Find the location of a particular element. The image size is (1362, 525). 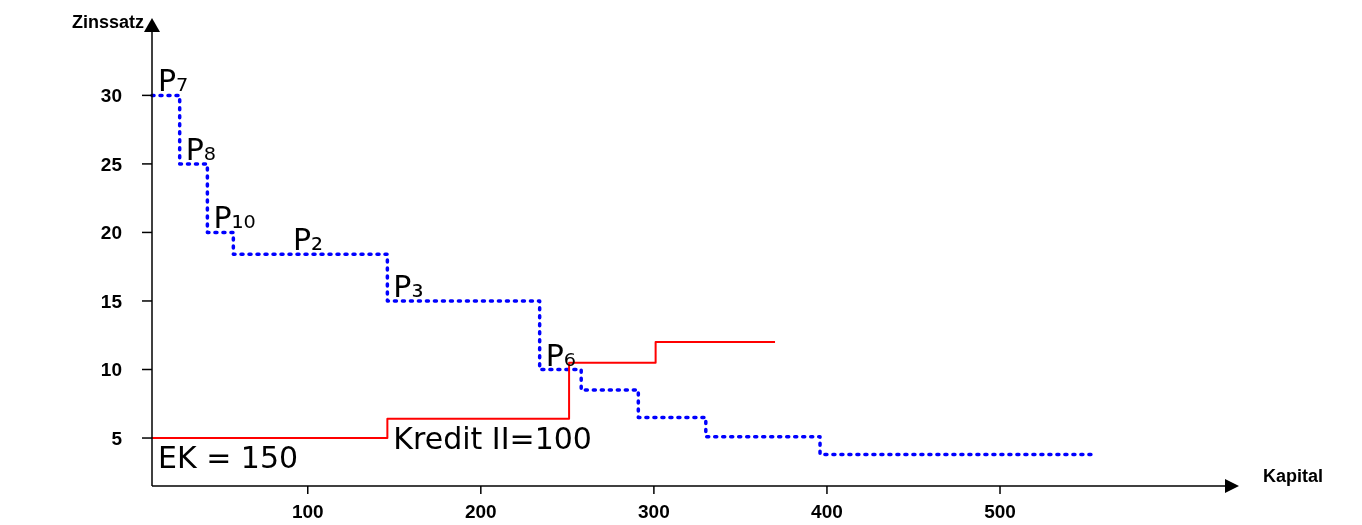

x-tick-label: 100 is located at coordinates (307, 511).